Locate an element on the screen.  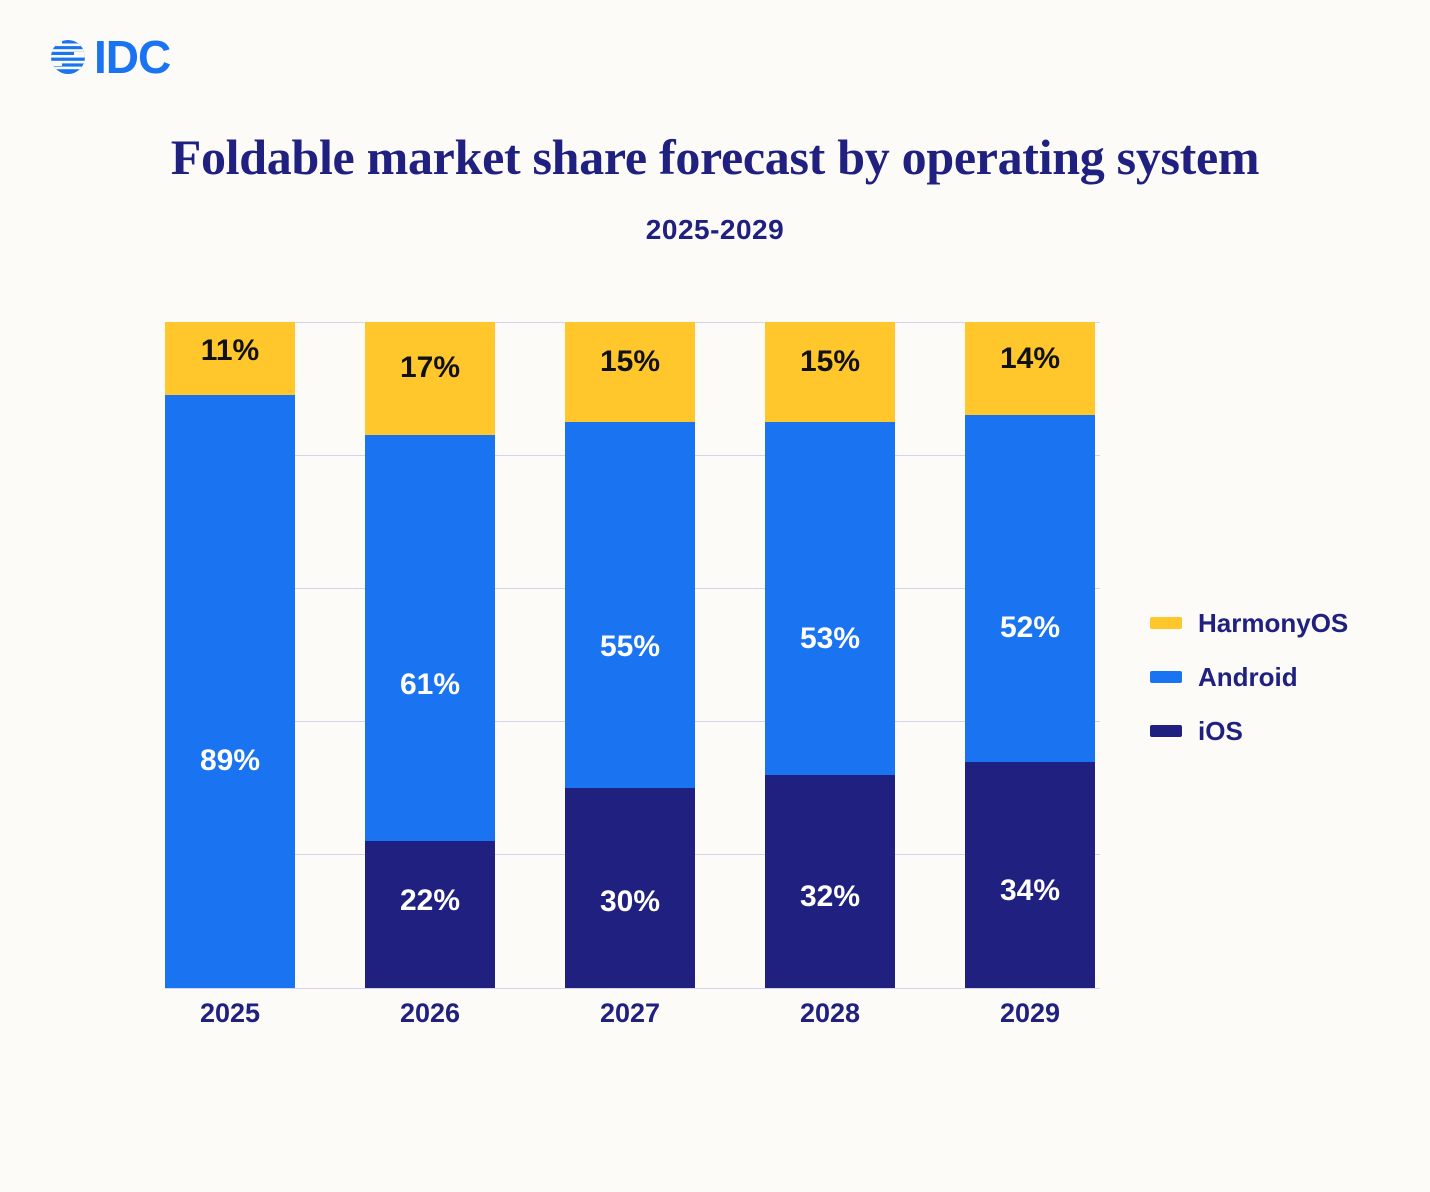
chart-subtitle: 2025-2029 is located at coordinates (715, 229).